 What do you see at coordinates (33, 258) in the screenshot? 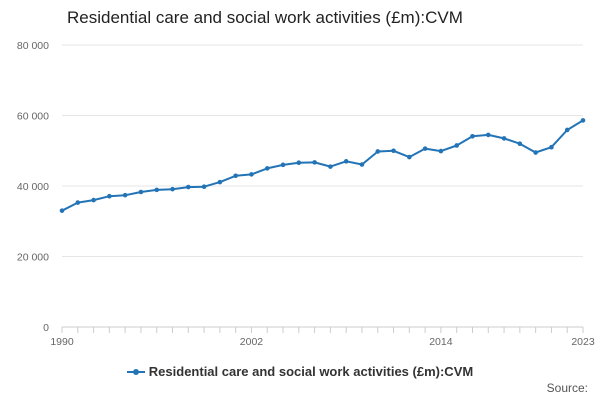
I see `y-tick-label: 20 000` at bounding box center [33, 258].